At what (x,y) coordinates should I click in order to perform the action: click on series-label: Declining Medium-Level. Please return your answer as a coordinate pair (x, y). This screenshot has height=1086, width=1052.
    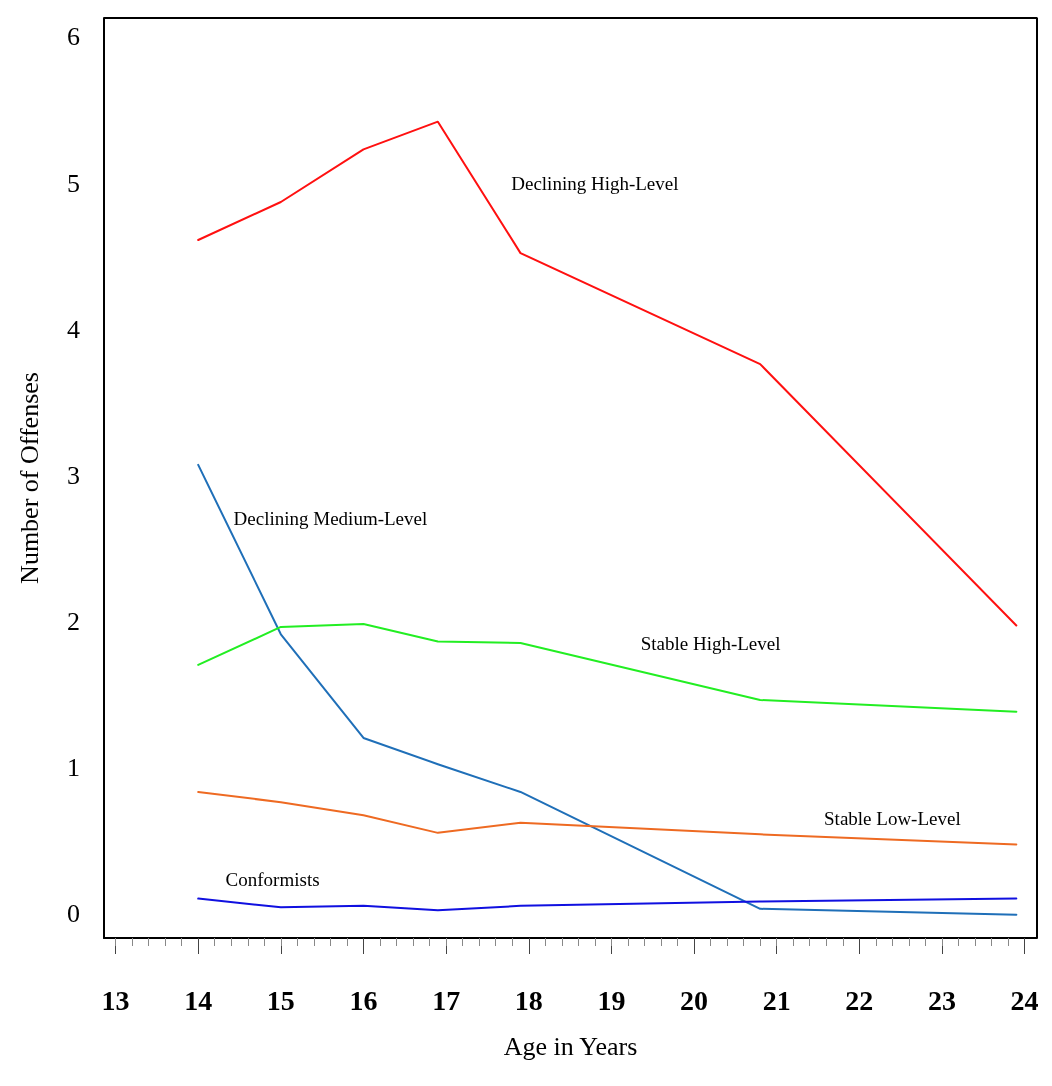
    Looking at the image, I should click on (330, 519).